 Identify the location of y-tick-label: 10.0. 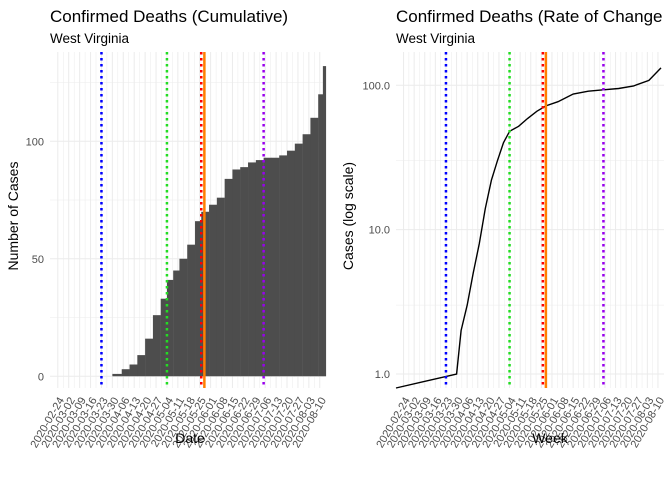
(379, 231).